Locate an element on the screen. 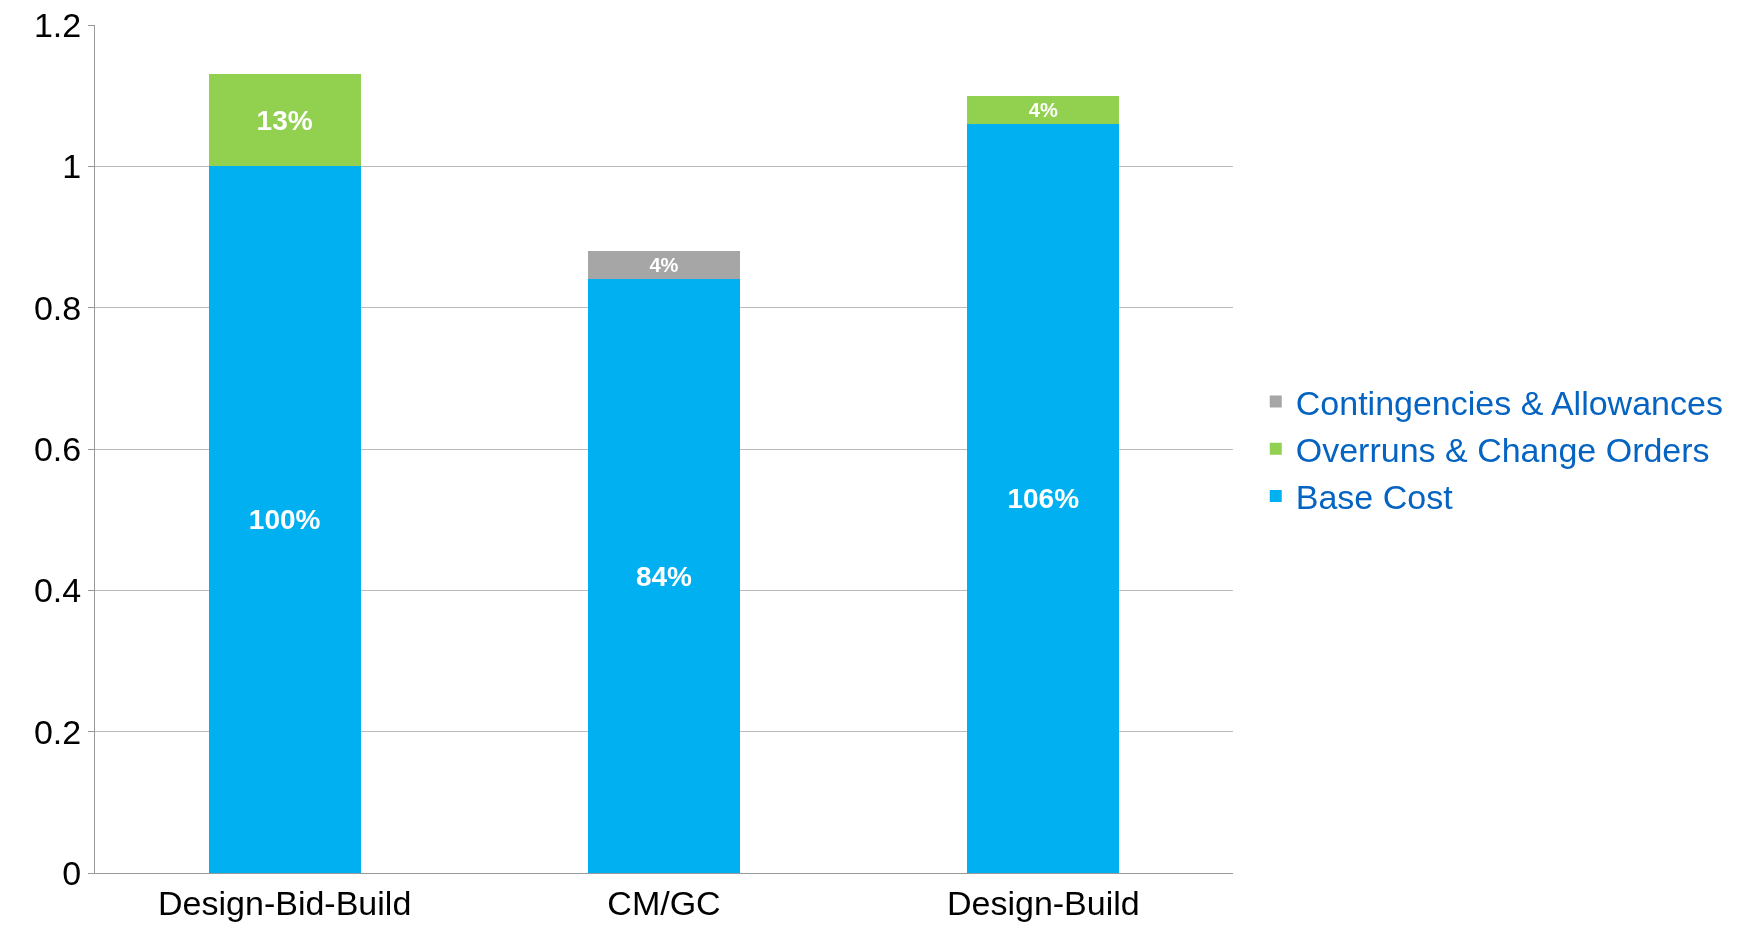 The height and width of the screenshot is (943, 1741). data-label: 13% is located at coordinates (284, 120).